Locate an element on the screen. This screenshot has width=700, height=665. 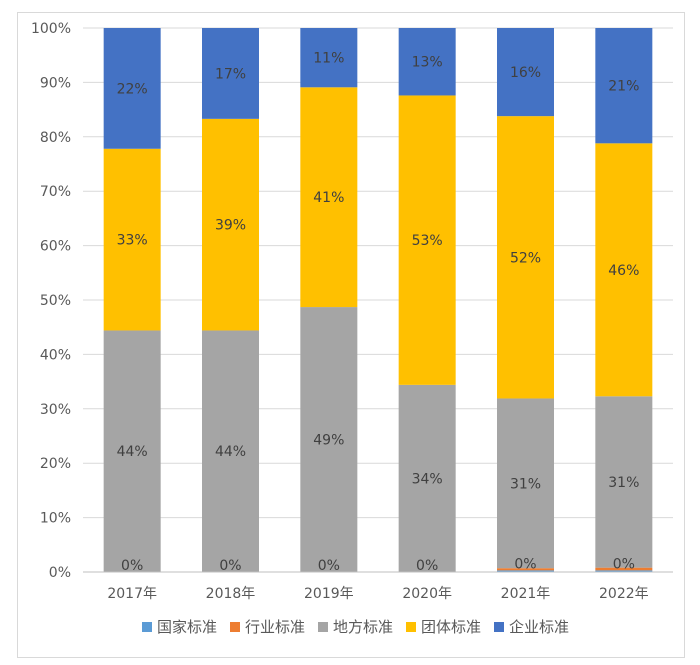
legend-label: 国家标准 is located at coordinates (187, 627).